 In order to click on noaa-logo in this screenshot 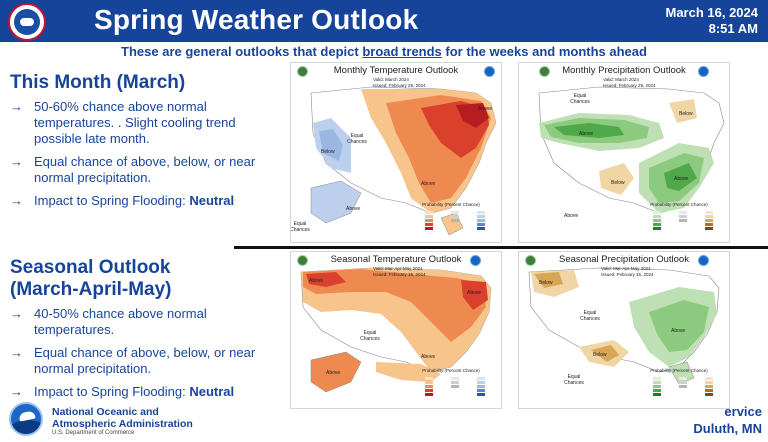, I will do `click(26, 419)`.